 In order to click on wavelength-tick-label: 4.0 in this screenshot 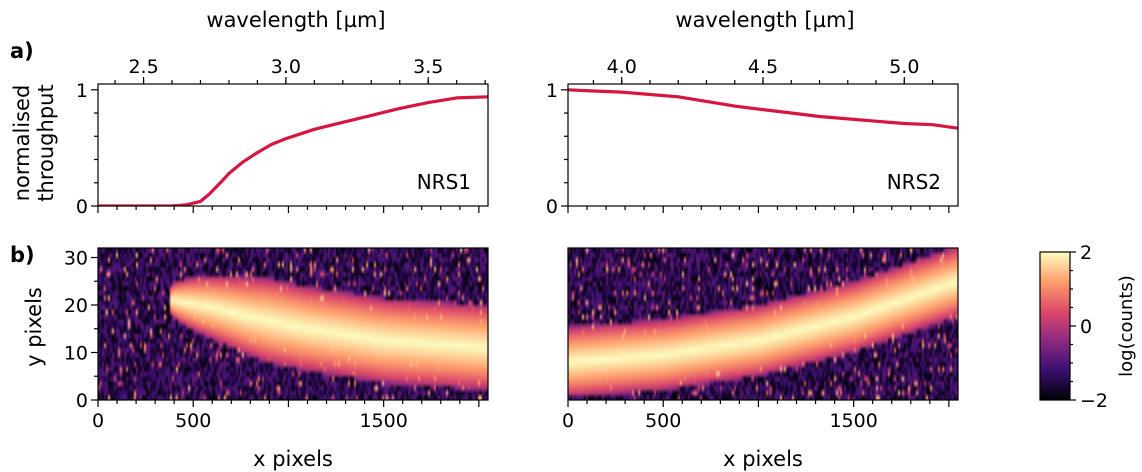, I will do `click(622, 67)`.